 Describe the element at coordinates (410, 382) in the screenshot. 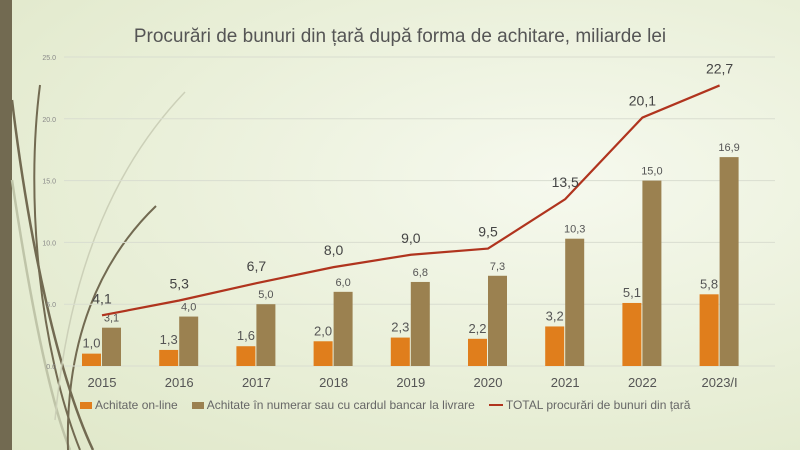

I see `x-tick-label: 2019` at that location.